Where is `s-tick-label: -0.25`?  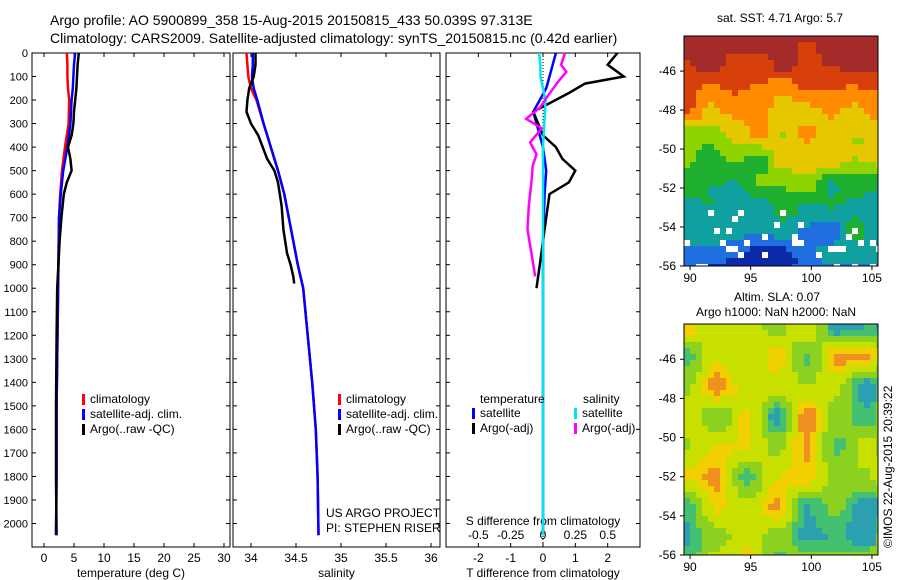
s-tick-label: -0.25 is located at coordinates (511, 535).